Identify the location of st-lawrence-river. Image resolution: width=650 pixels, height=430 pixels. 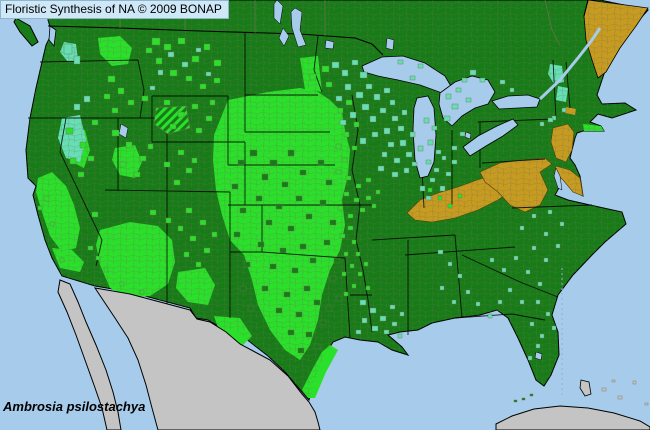
(570, 64).